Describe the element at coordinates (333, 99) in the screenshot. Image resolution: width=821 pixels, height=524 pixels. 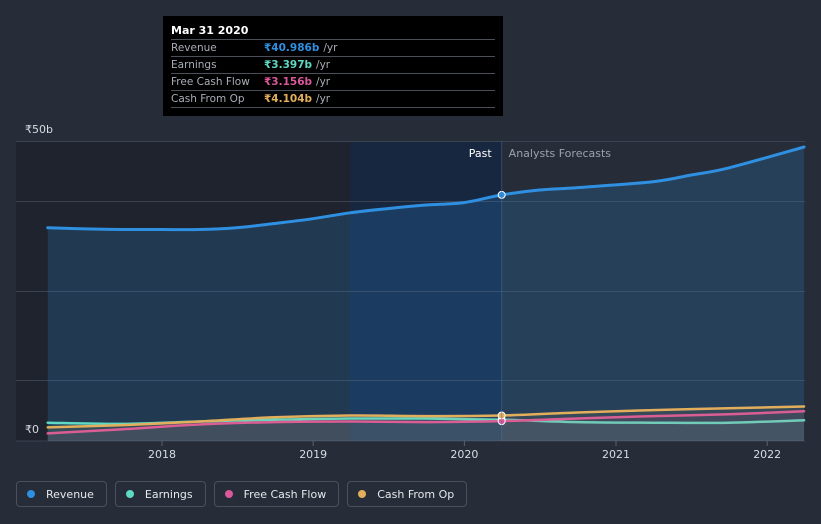
I see `tooltip-row-cash-from-op: Cash From Op ₹4.104b /yr` at that location.